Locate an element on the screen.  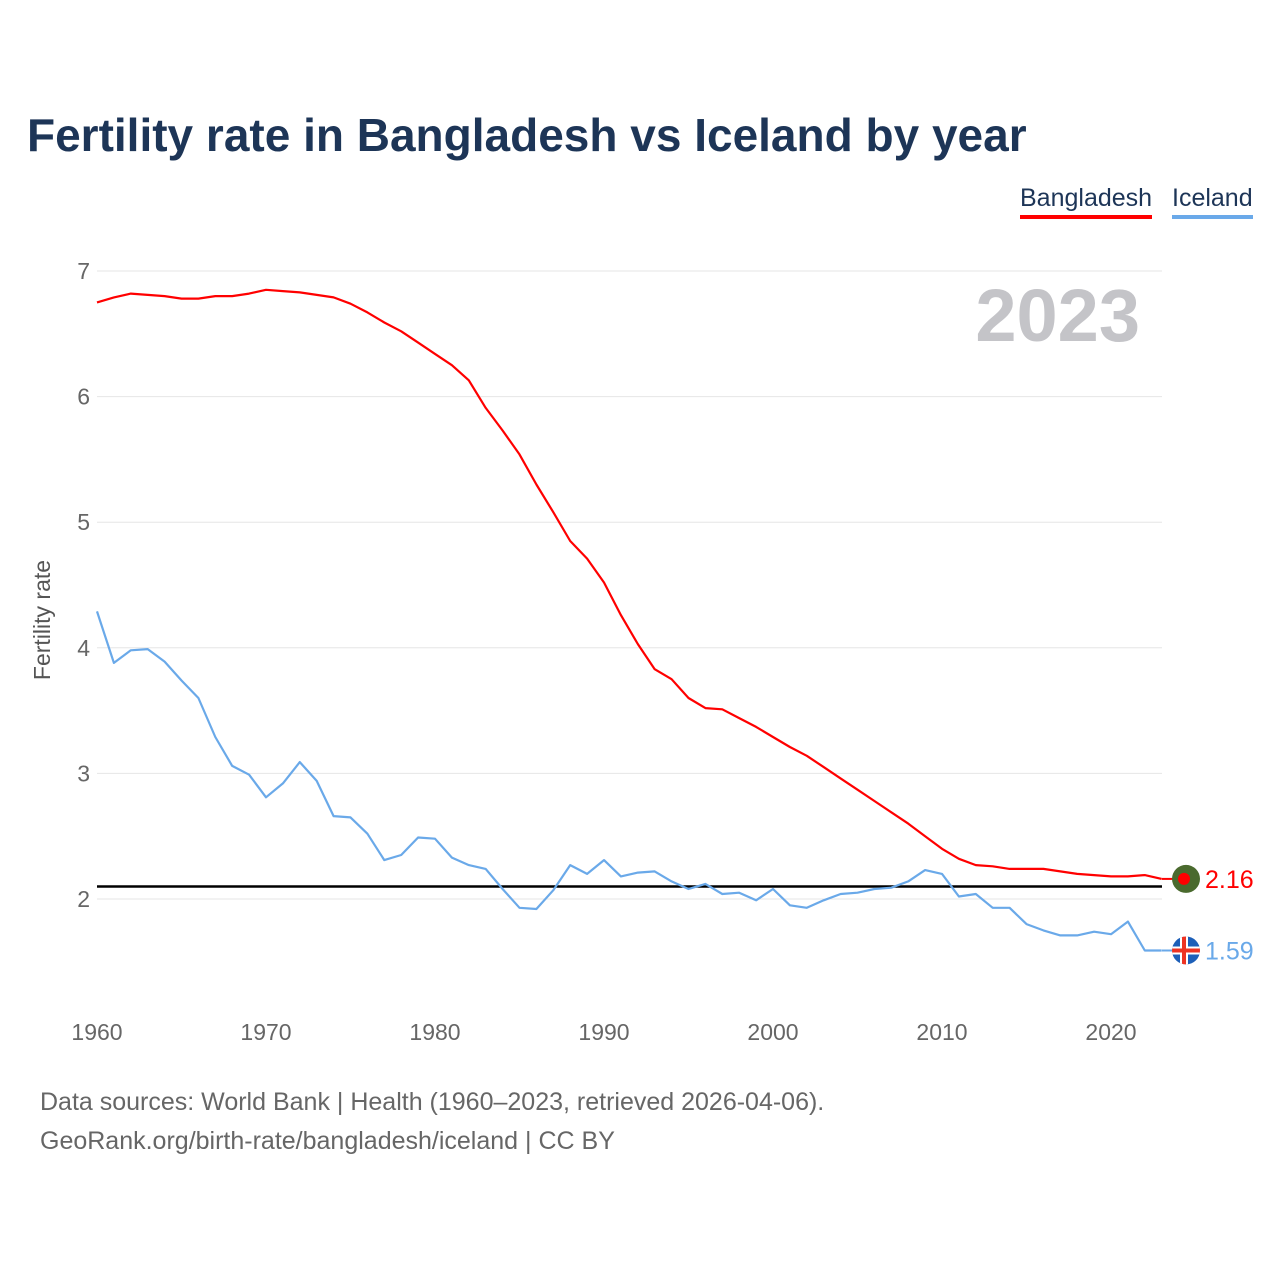
x-tick-label: 2010 is located at coordinates (941, 1032).